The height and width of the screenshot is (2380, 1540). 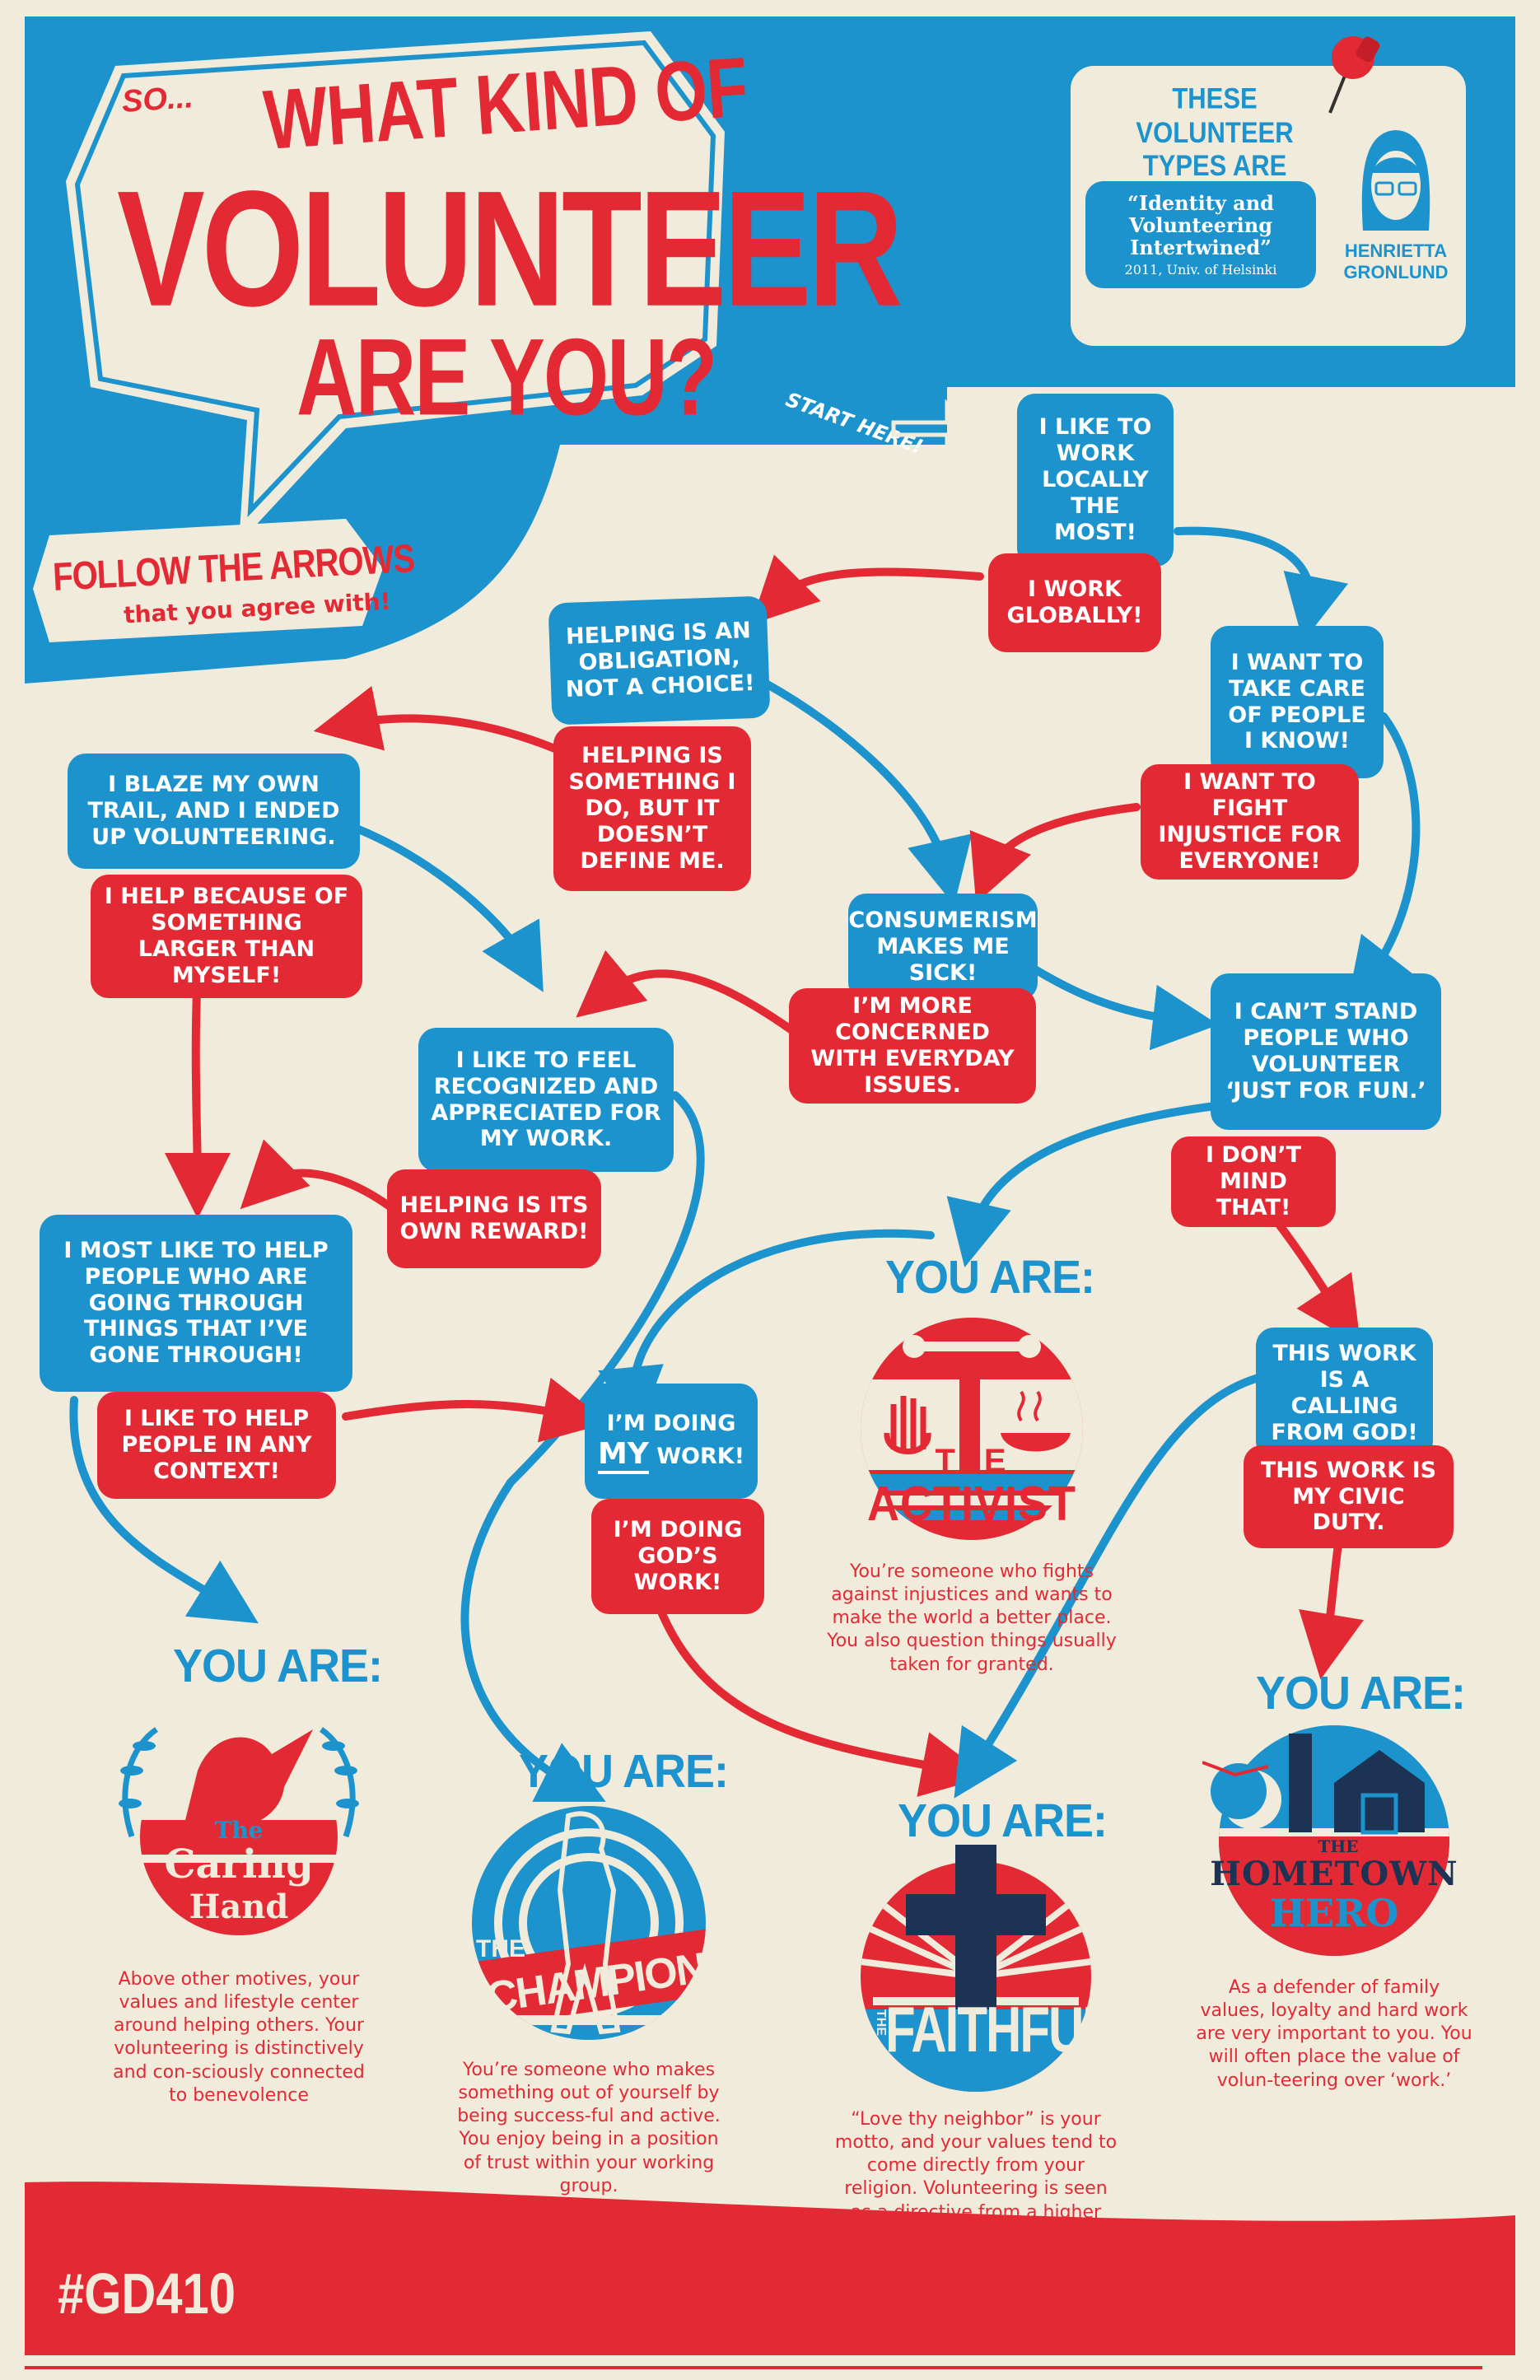 What do you see at coordinates (1297, 702) in the screenshot?
I see `bubble-care-people: I WANT TO TAKE CARE OF PEOPLE I KNOW!` at bounding box center [1297, 702].